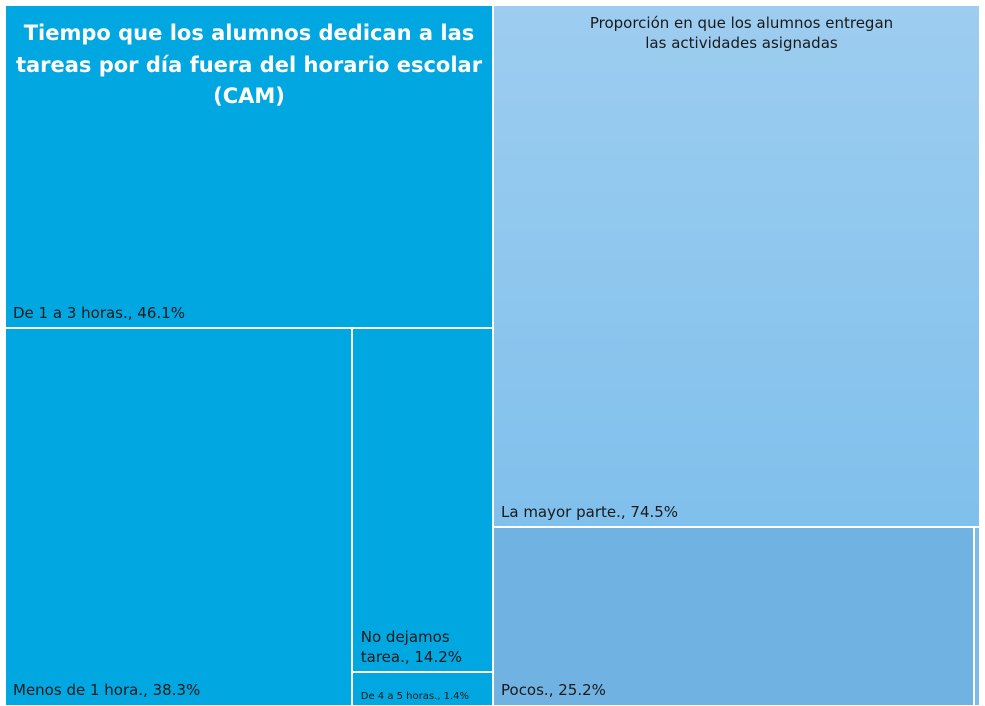 The width and height of the screenshot is (985, 706). I want to click on treemap-cell: Pocos., 25.2%, so click(734, 616).